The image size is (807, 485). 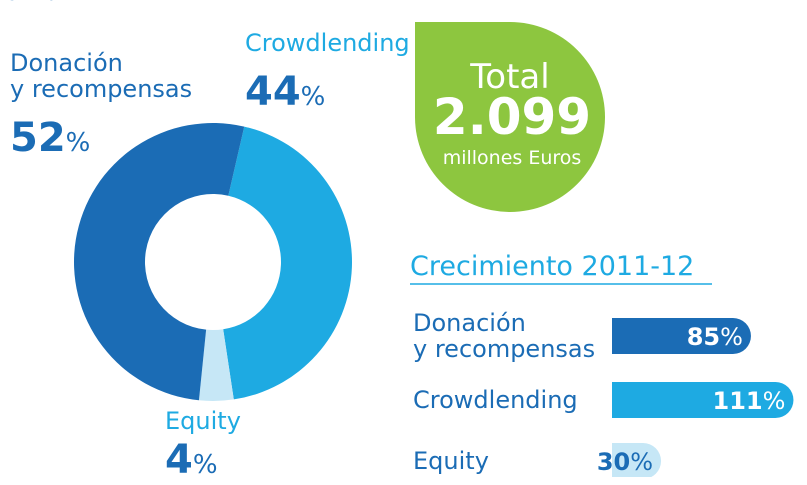 What do you see at coordinates (43, 4) in the screenshot?
I see `header: en 2012` at bounding box center [43, 4].